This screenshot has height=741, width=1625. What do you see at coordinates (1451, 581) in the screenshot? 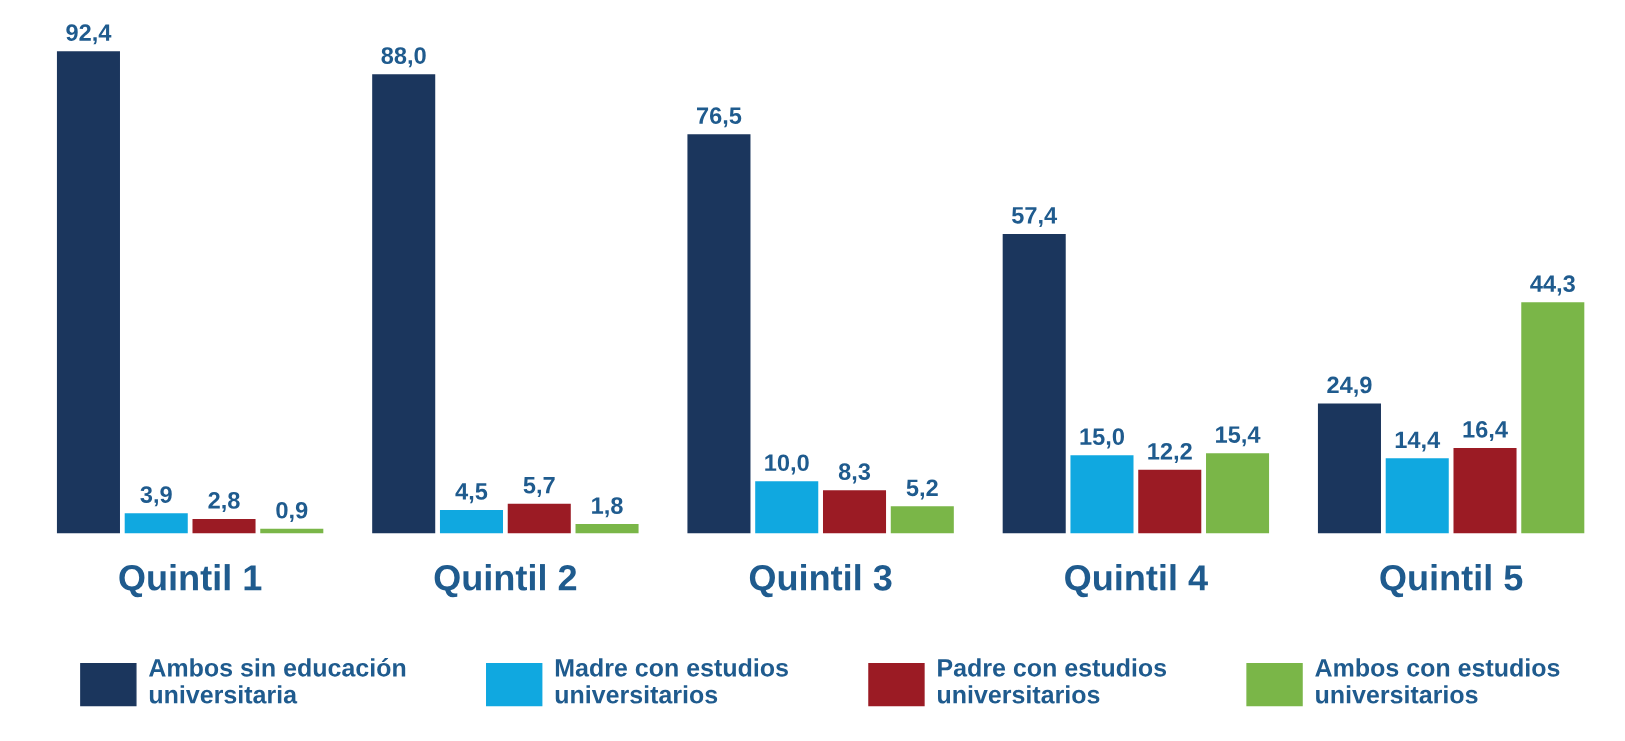
I see `x-tick-label: Quintil 5` at bounding box center [1451, 581].